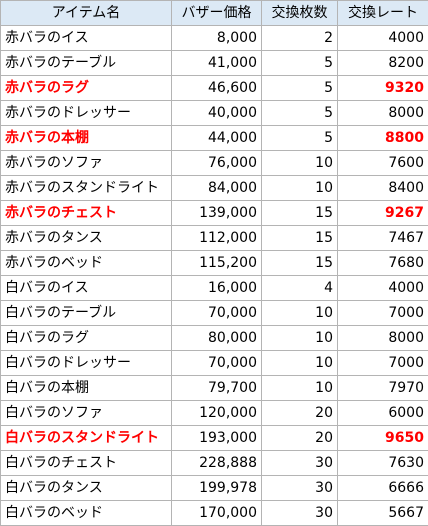  I want to click on item-name-cell: 白バラのラグ, so click(86, 338).